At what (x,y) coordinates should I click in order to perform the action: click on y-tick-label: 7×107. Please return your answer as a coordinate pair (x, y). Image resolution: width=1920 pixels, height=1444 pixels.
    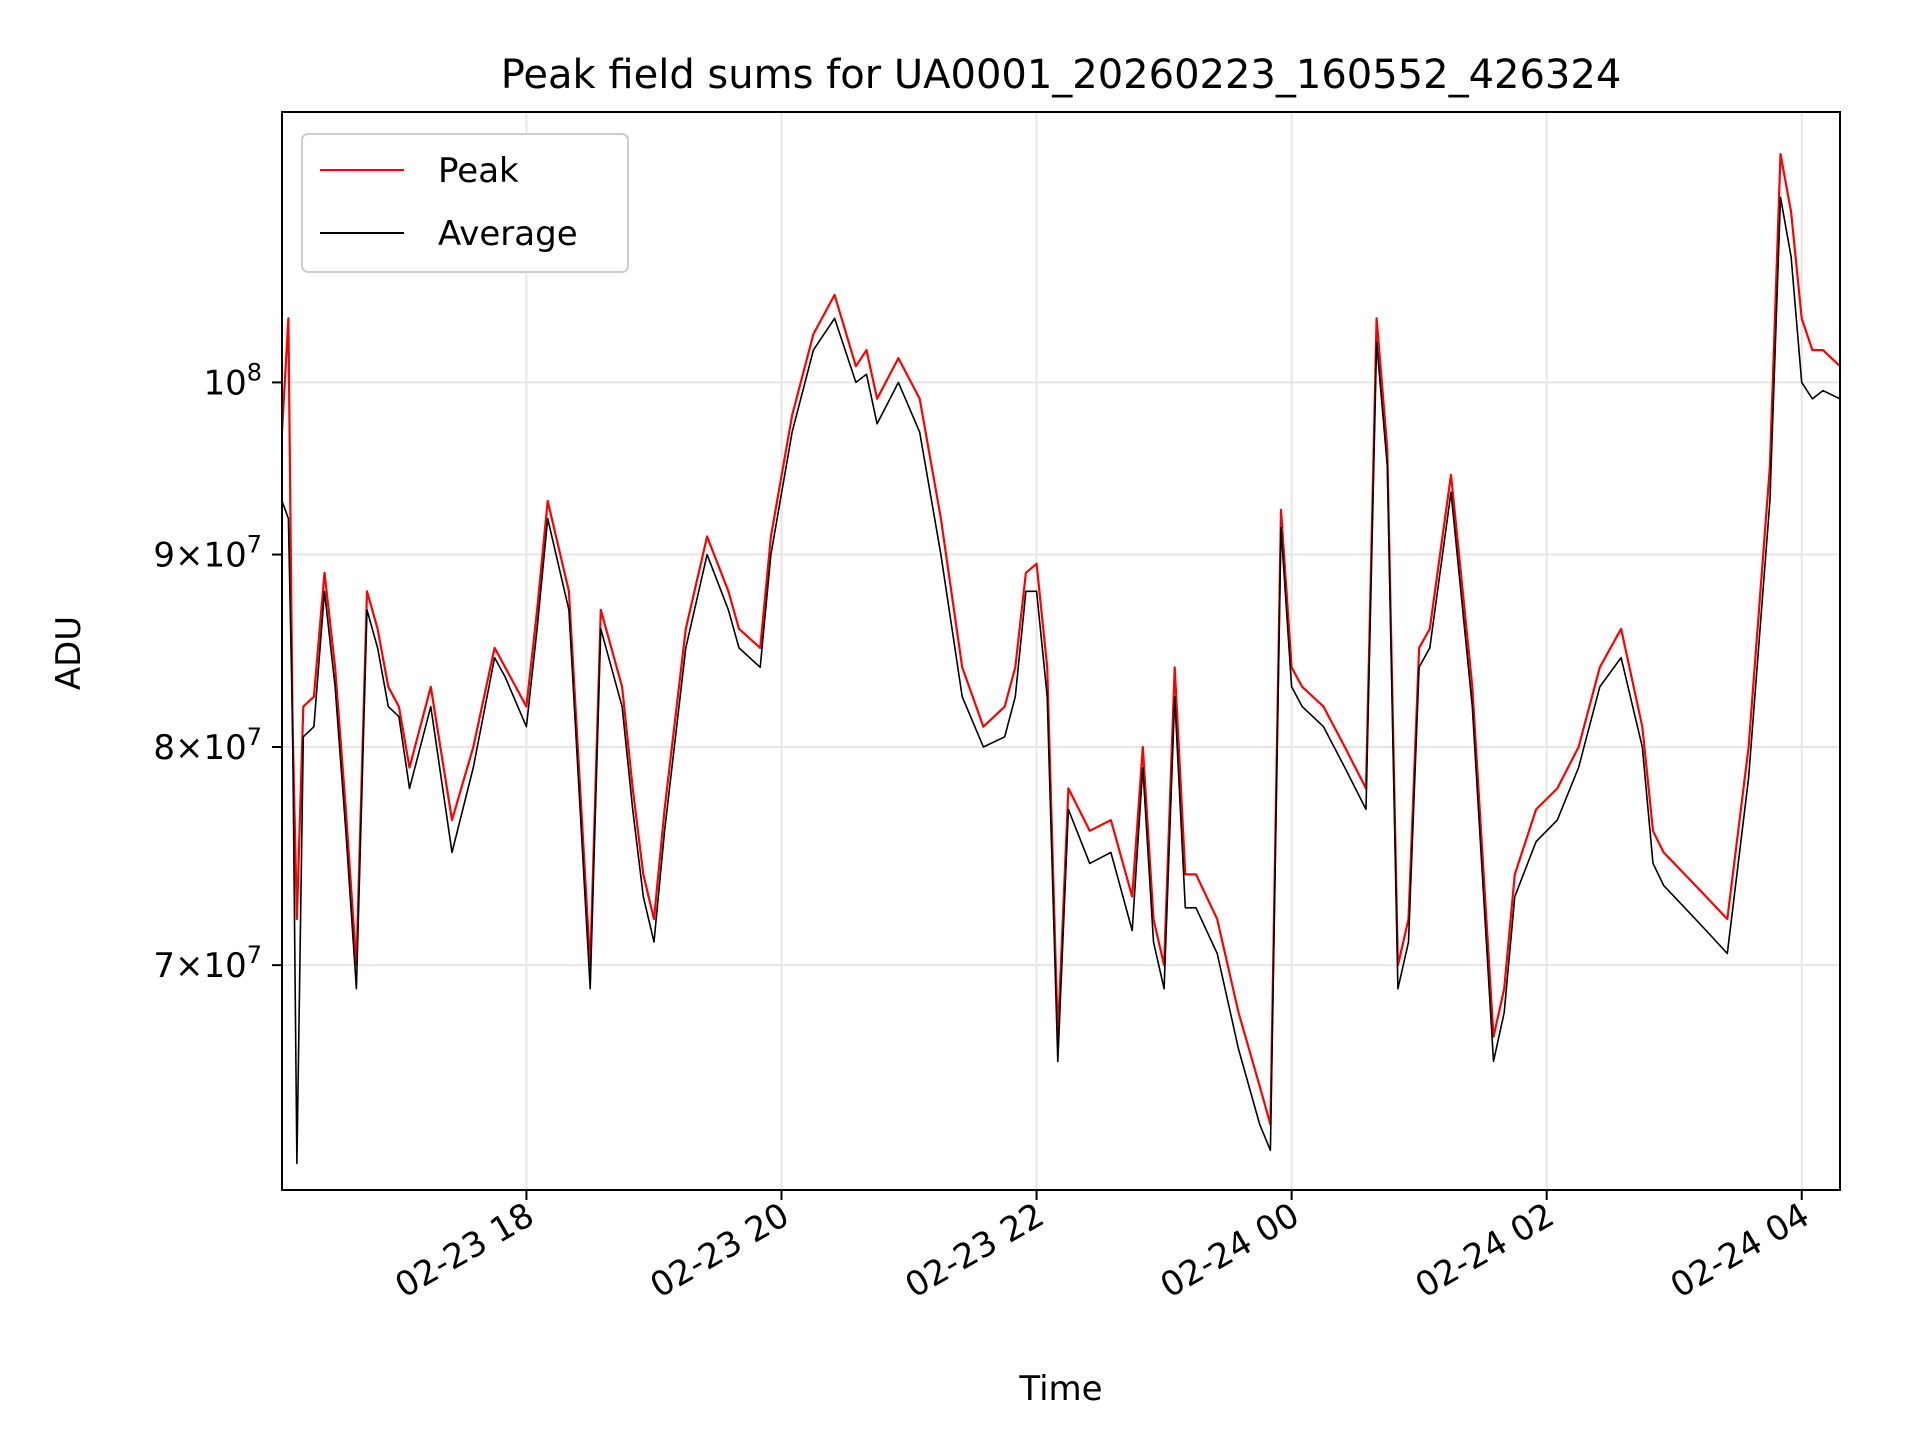
    Looking at the image, I should click on (207, 963).